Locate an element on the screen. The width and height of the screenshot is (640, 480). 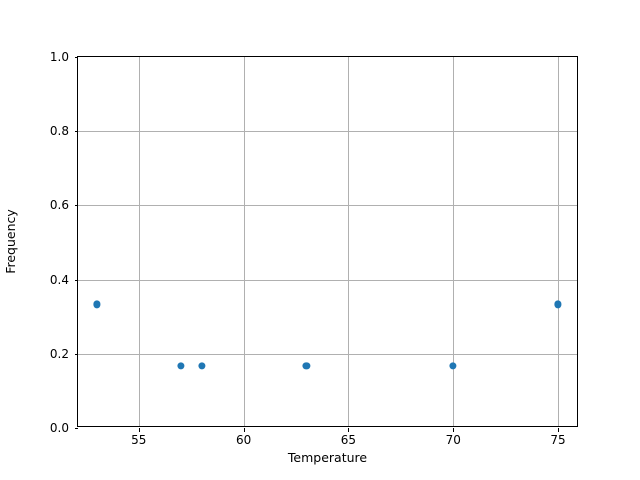
y-tick-label: 0.8 is located at coordinates (59, 131).